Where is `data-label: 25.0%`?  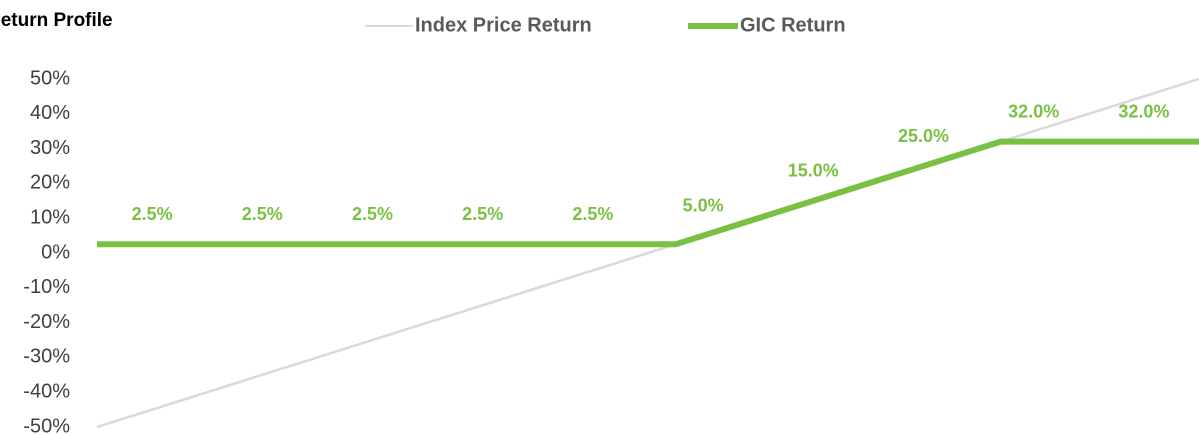 data-label: 25.0% is located at coordinates (923, 136).